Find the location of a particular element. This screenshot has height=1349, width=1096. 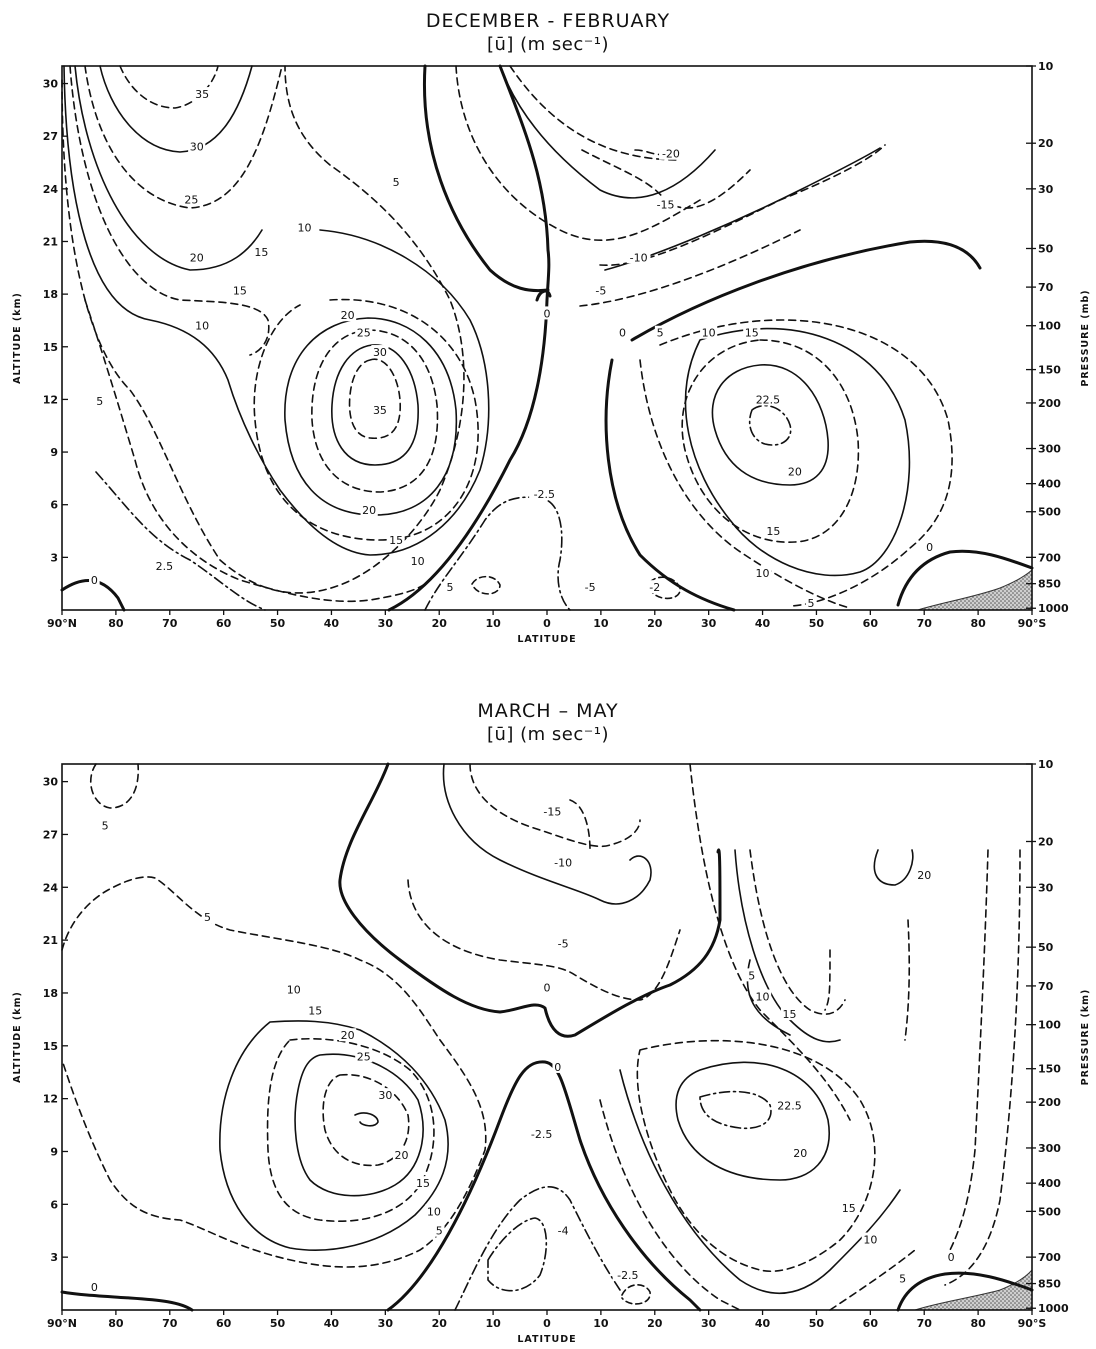

pressure-tick-label: 1000 is located at coordinates (1053, 608).